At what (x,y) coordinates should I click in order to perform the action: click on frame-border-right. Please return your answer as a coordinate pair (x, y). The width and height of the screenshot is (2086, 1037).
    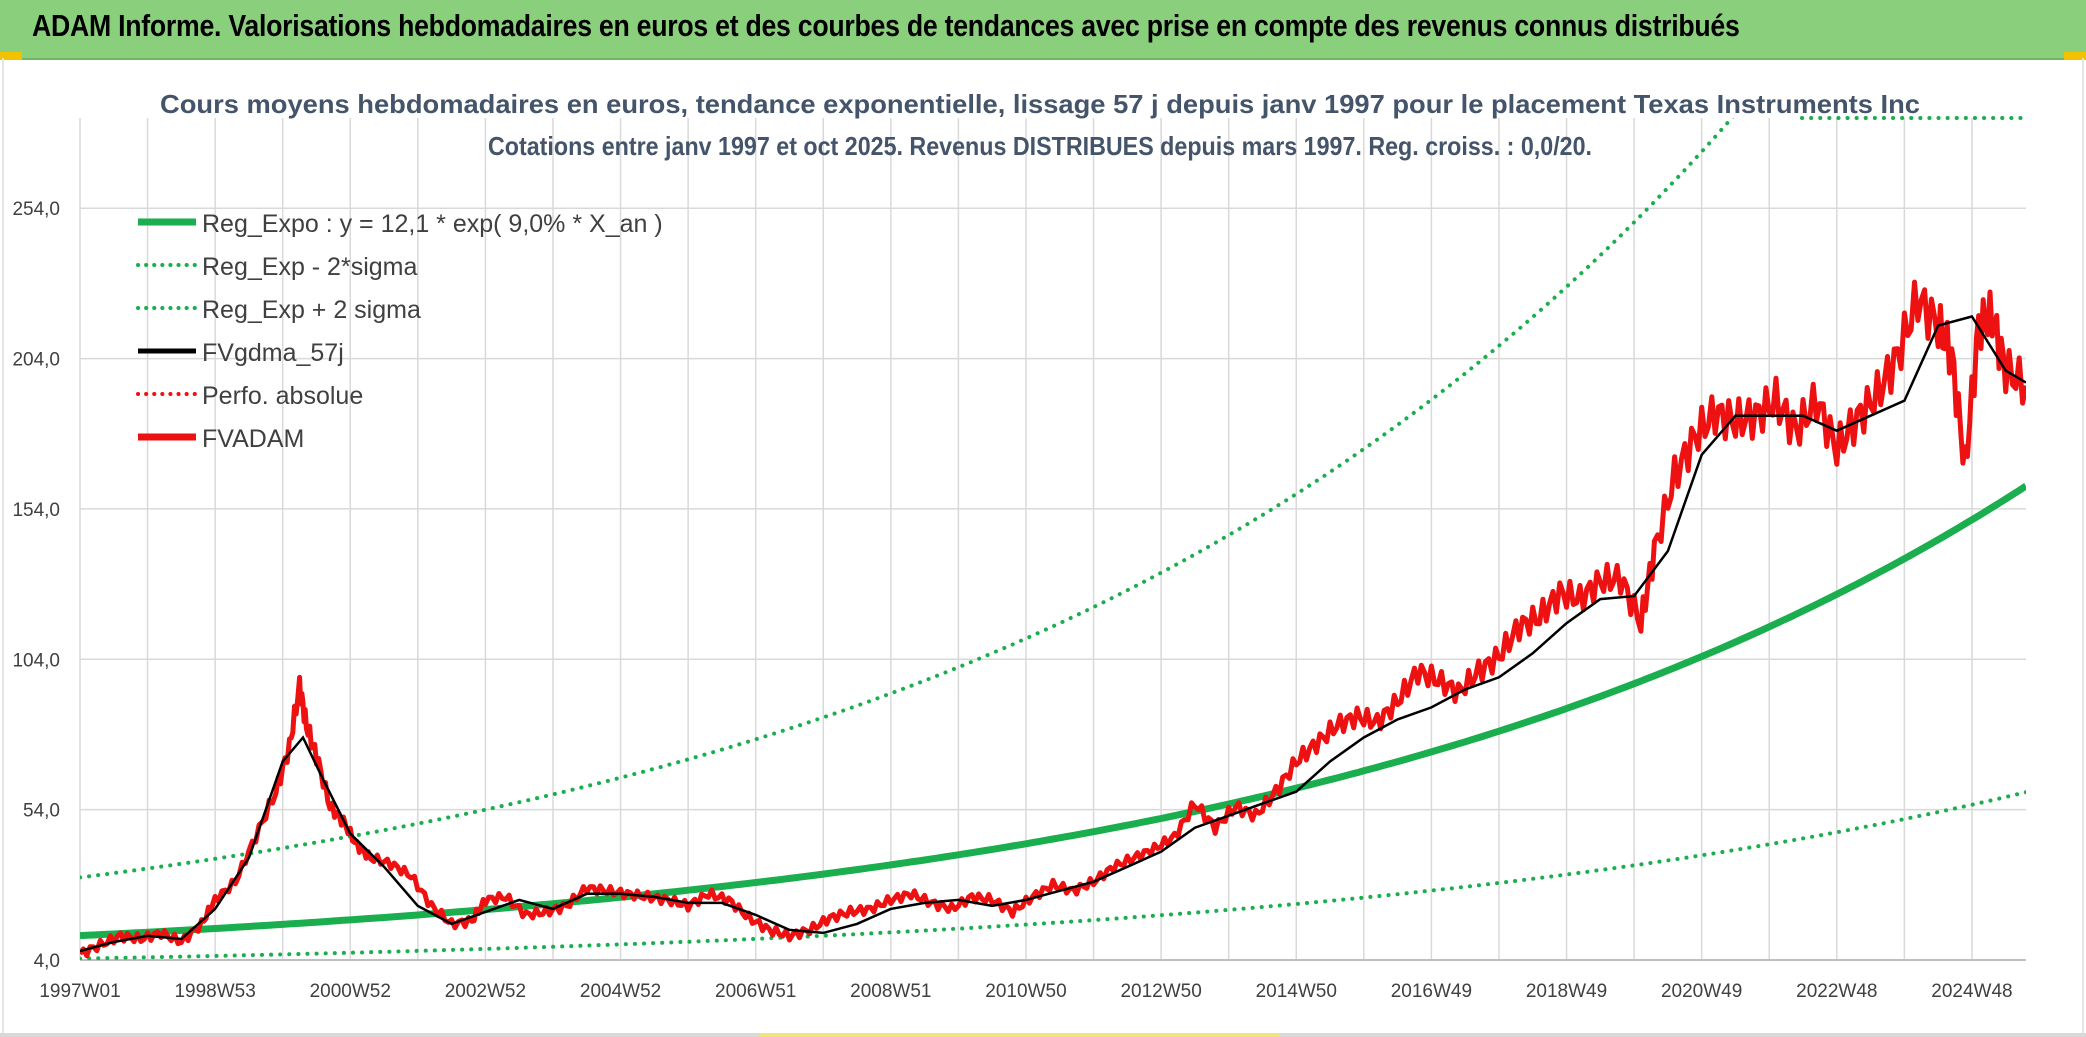
    Looking at the image, I should click on (2083, 546).